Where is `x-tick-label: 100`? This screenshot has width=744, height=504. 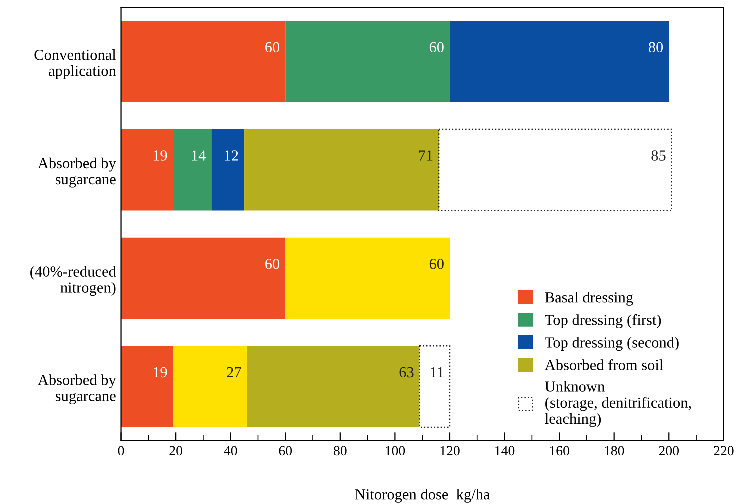
x-tick-label: 100 is located at coordinates (396, 451).